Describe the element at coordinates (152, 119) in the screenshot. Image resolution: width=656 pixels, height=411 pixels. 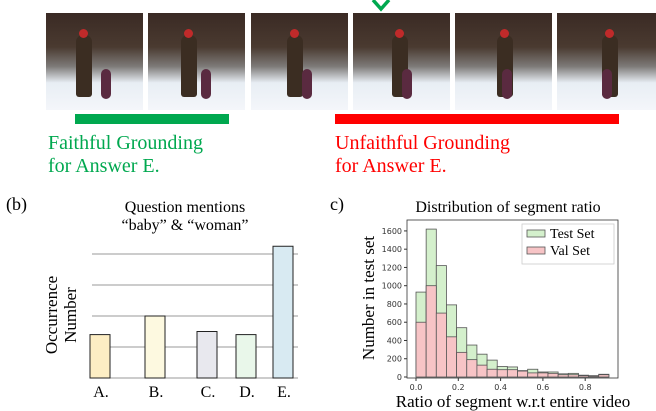
I see `faithful-grounding-bar` at that location.